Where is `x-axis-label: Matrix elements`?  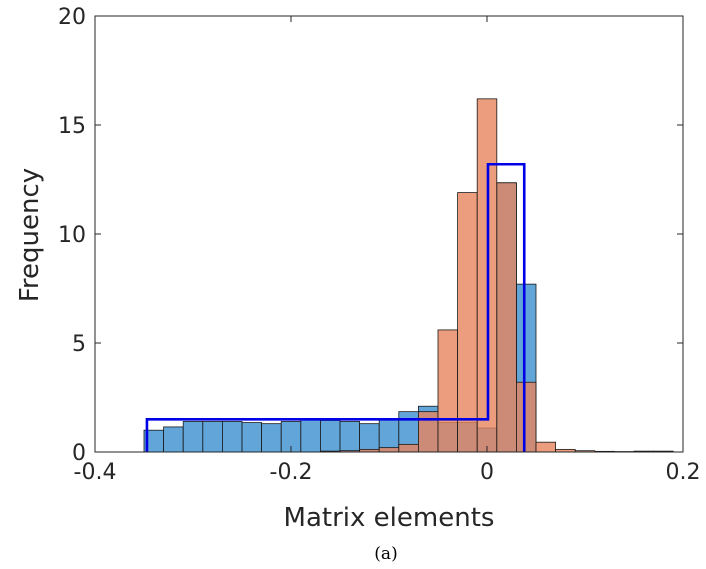 x-axis-label: Matrix elements is located at coordinates (389, 518).